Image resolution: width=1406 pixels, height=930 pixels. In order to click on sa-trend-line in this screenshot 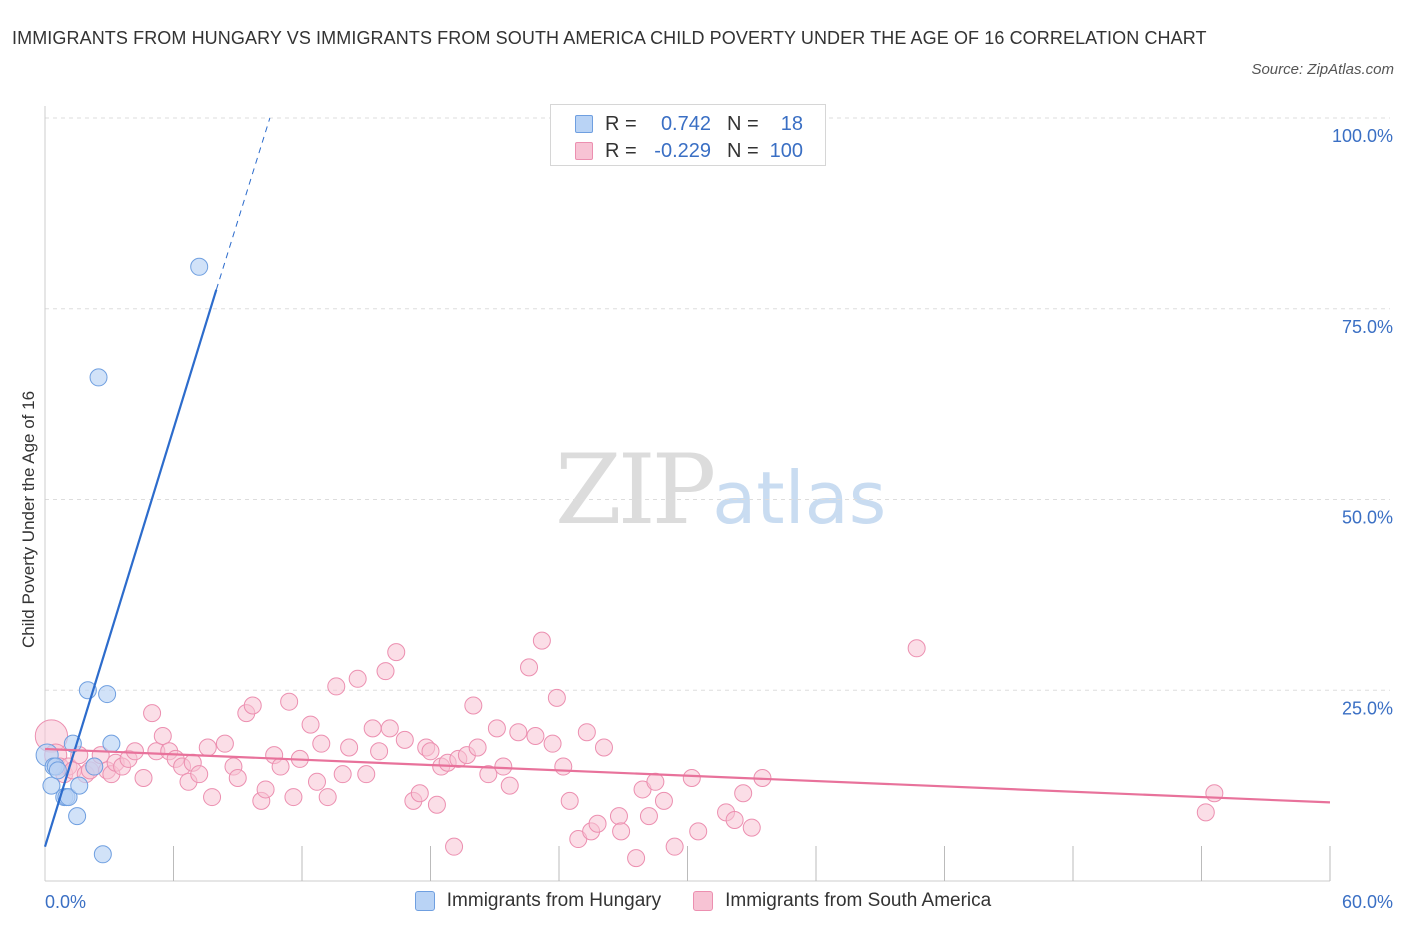, I will do `click(687, 775)`.